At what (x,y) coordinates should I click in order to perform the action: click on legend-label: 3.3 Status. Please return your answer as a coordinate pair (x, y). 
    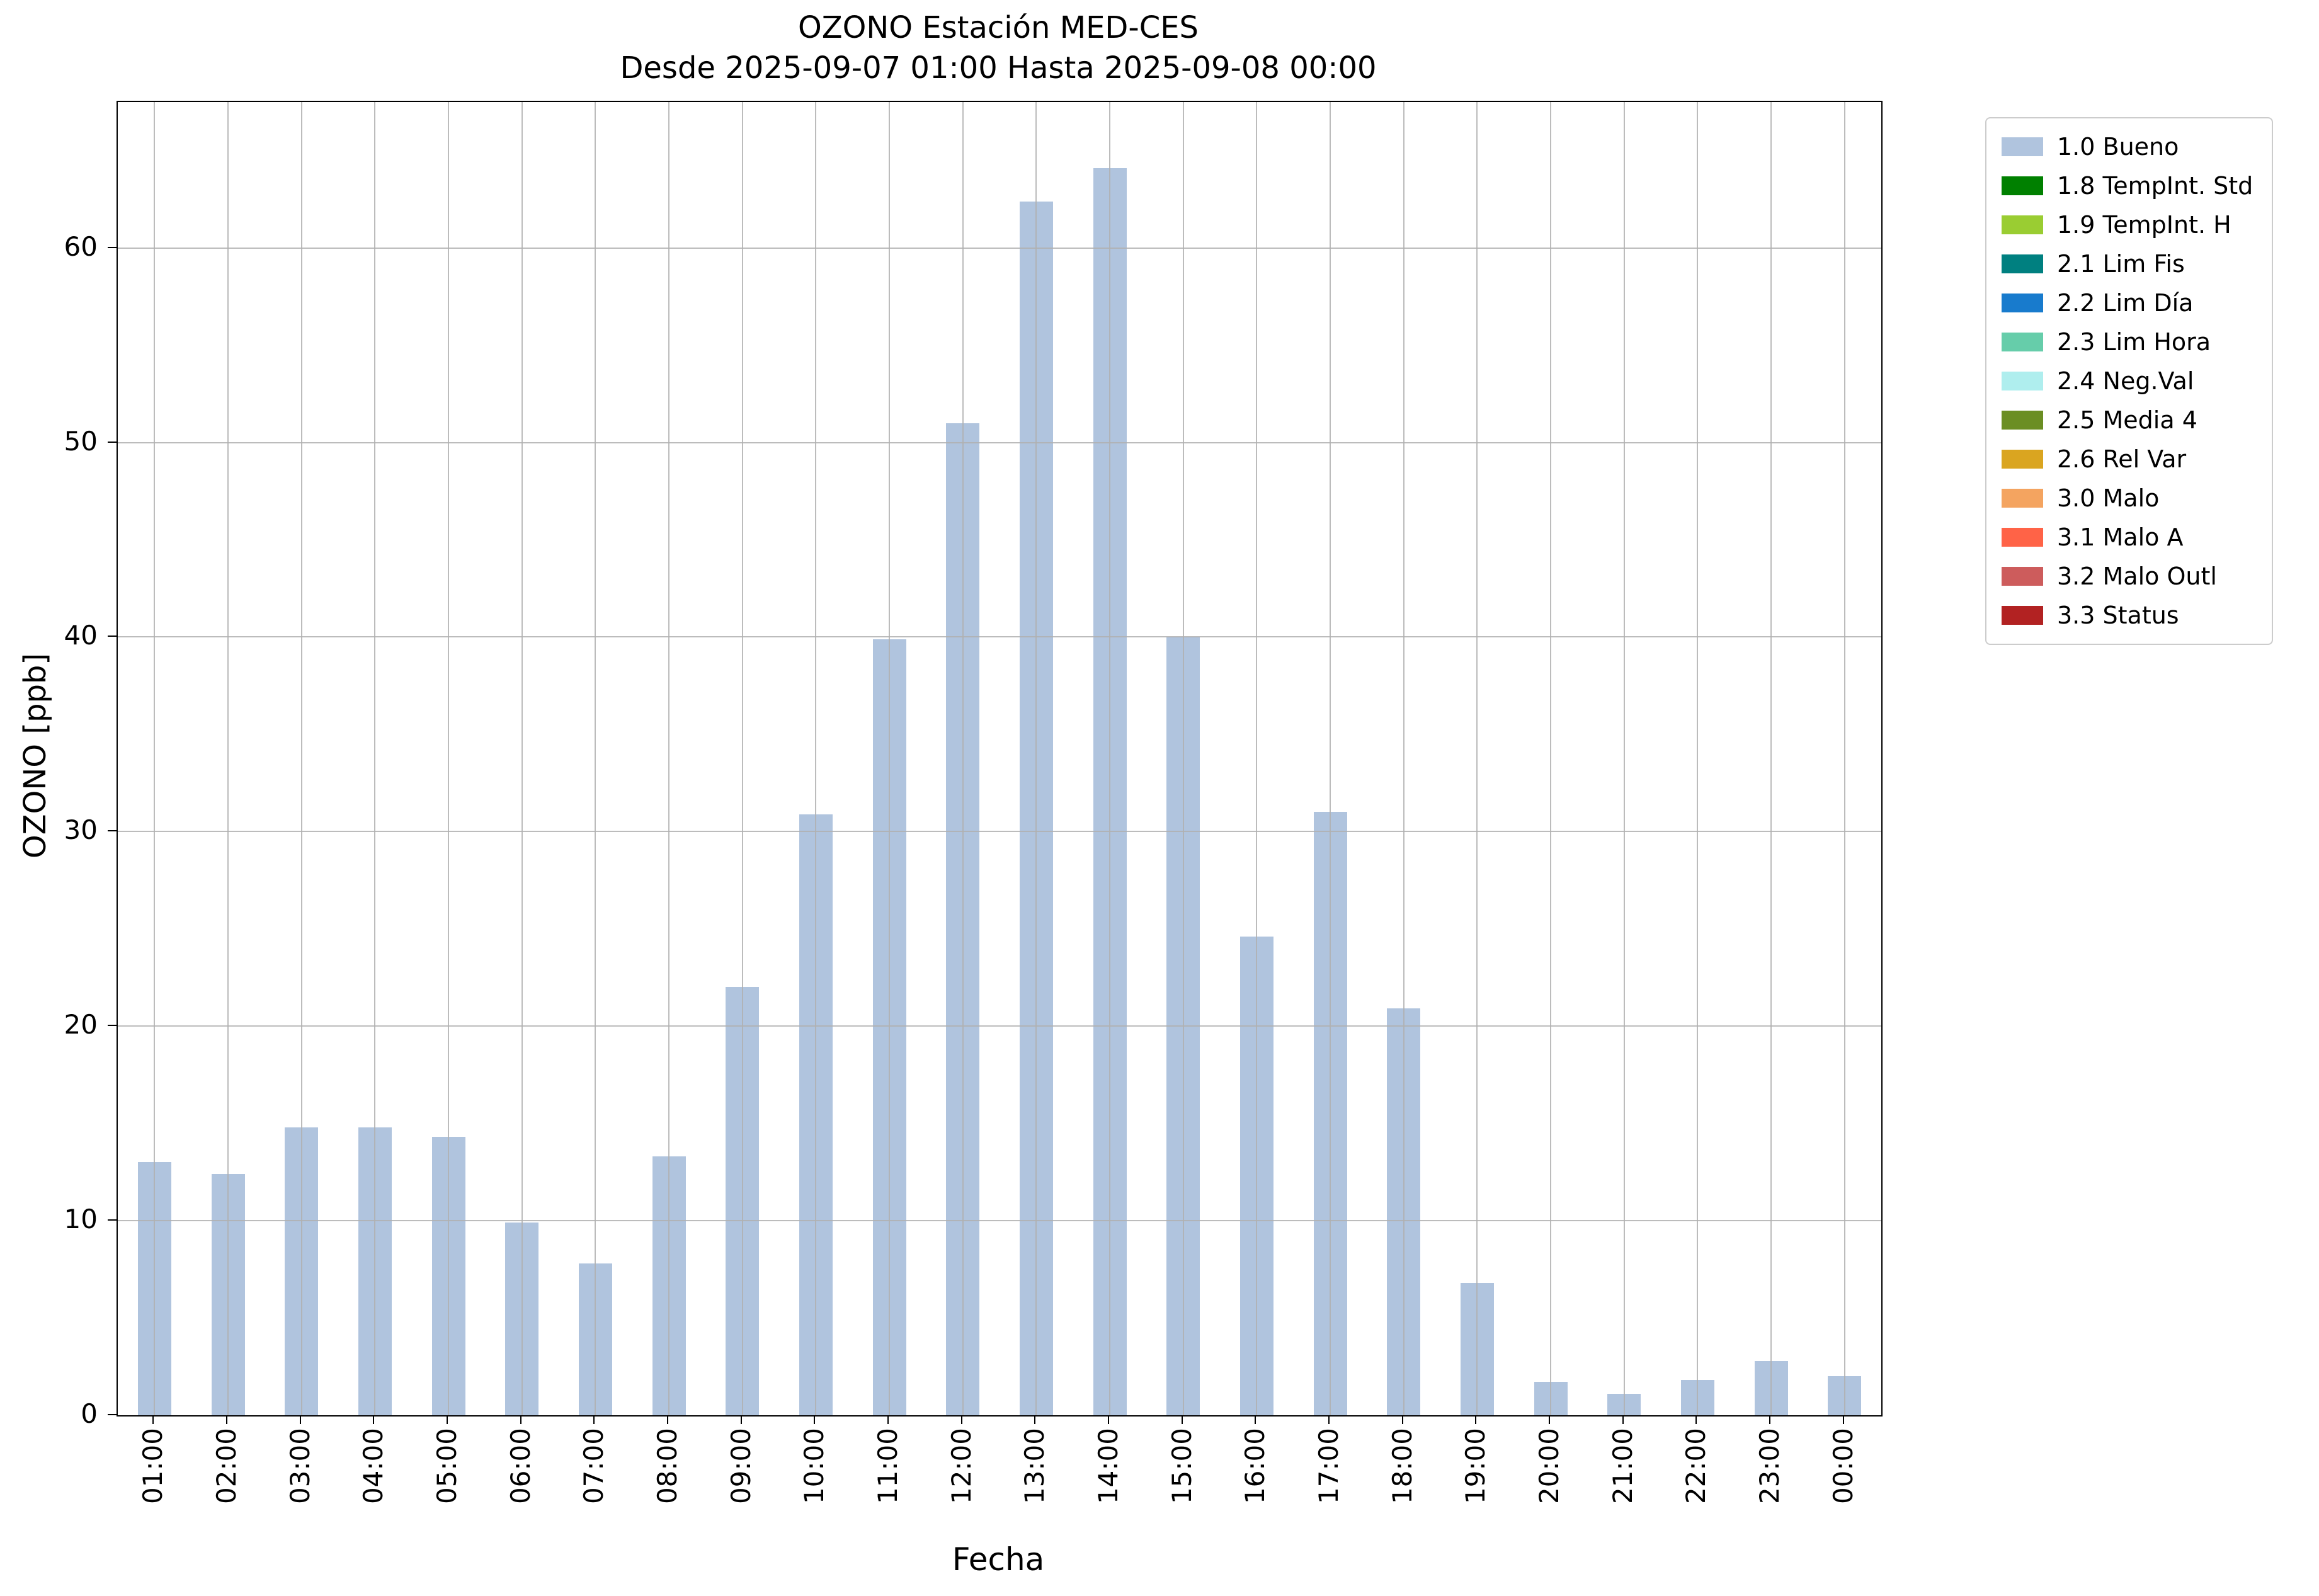
    Looking at the image, I should click on (2118, 615).